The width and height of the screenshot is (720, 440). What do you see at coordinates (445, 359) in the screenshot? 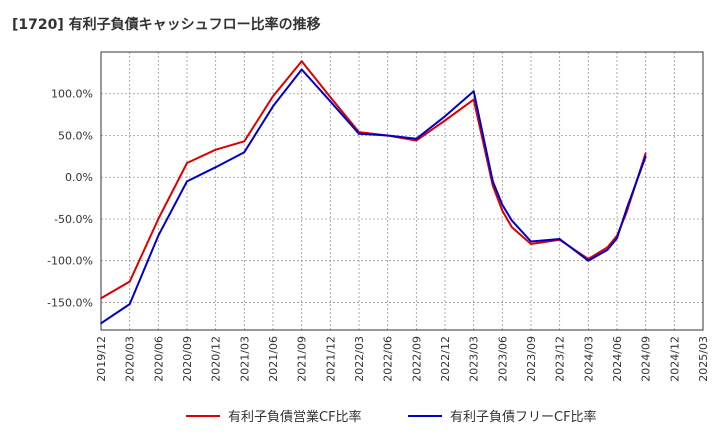
I see `x-tick-label: 2022/12` at bounding box center [445, 359].